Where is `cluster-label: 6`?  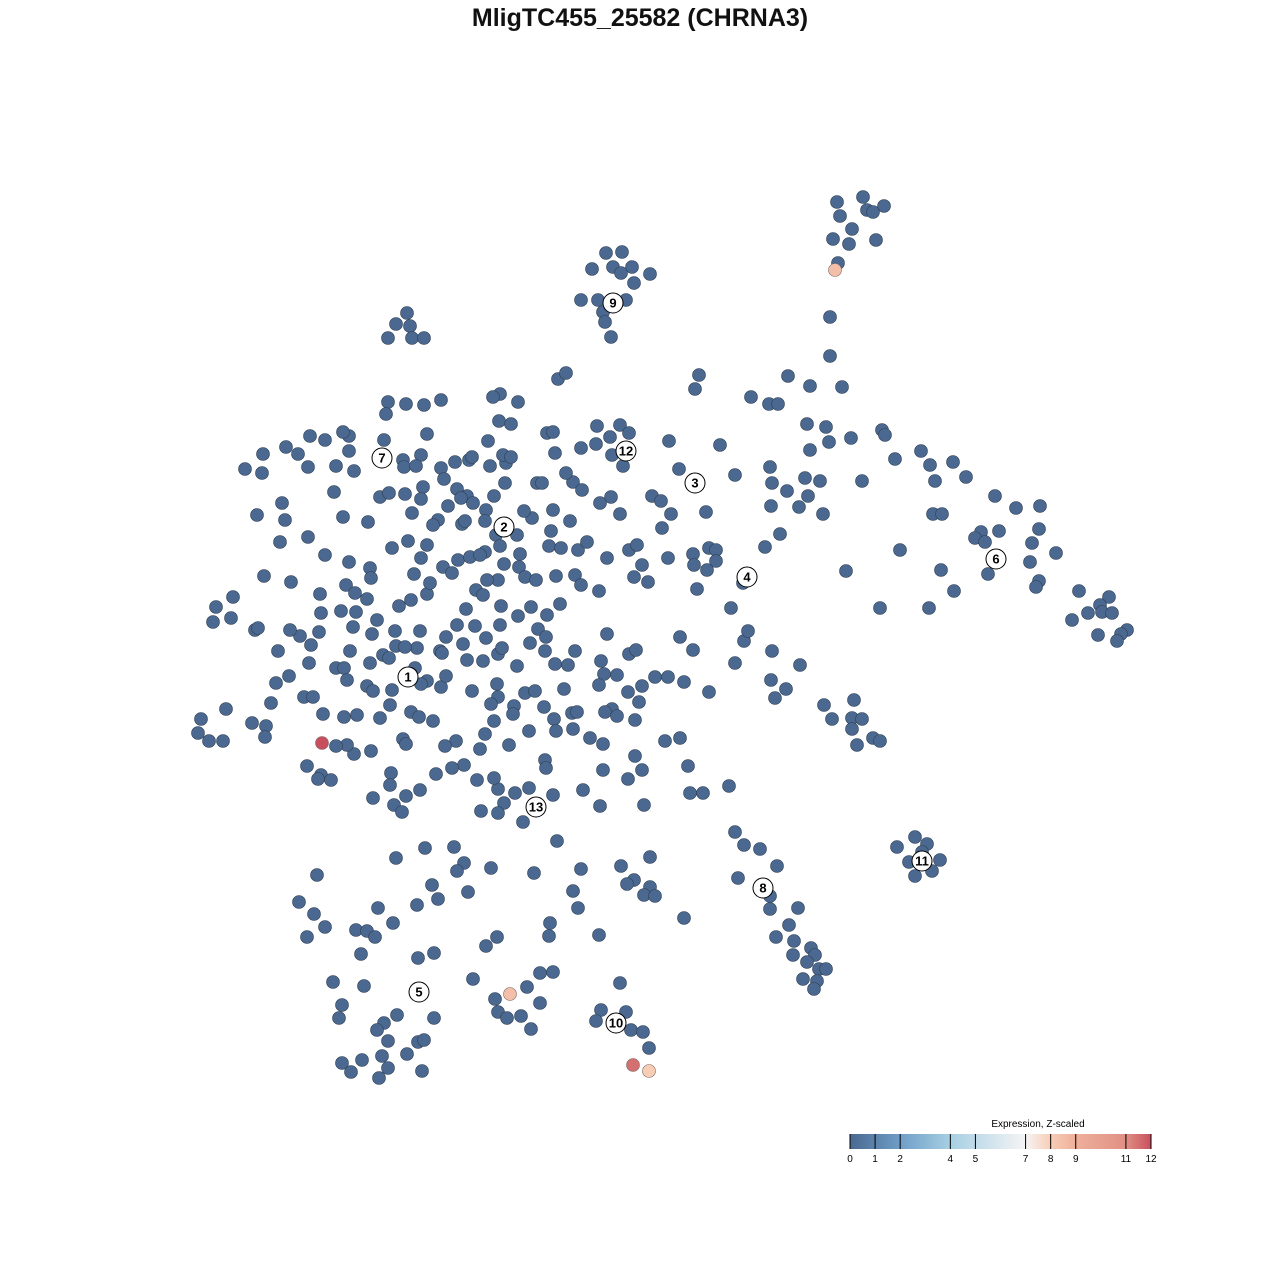 cluster-label: 6 is located at coordinates (996, 559).